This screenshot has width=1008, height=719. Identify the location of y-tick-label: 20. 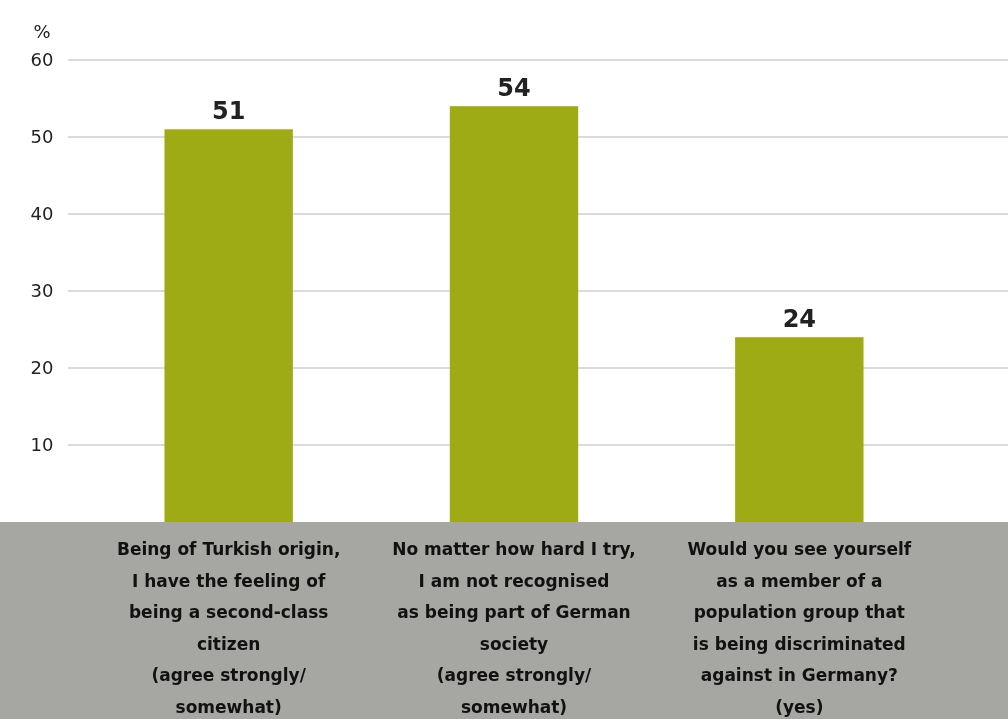
(42, 367).